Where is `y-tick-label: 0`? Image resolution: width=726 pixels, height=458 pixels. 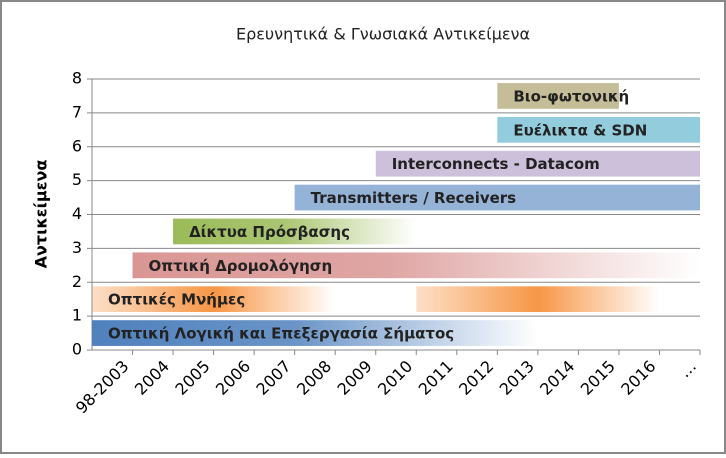 y-tick-label: 0 is located at coordinates (77, 349).